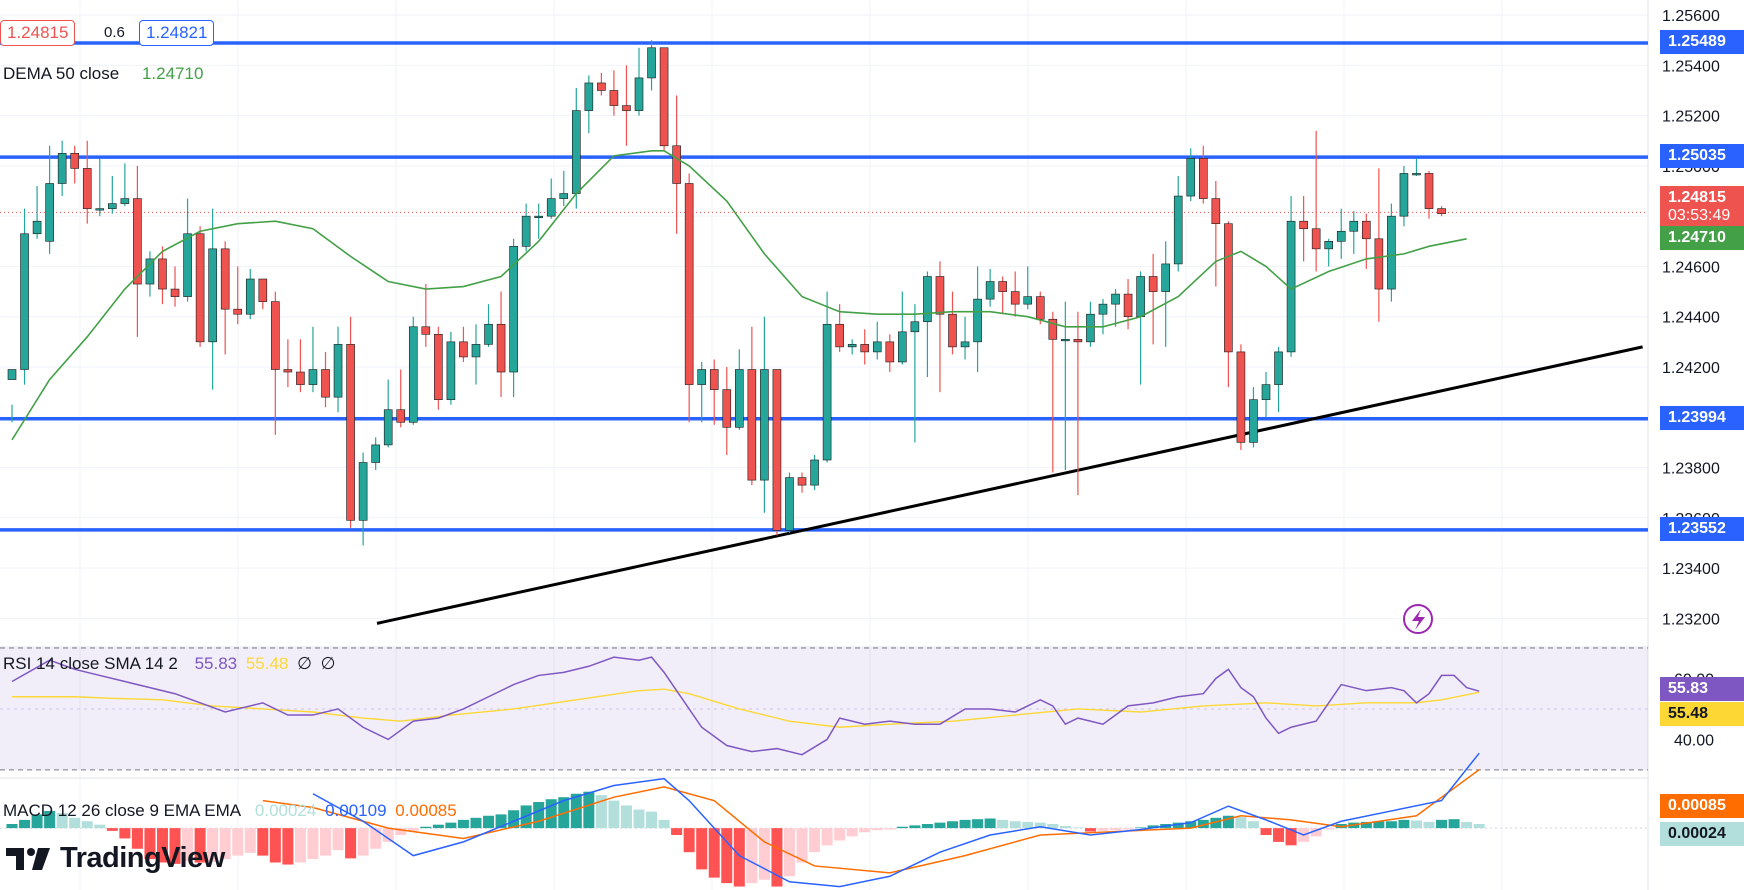 The height and width of the screenshot is (890, 1744). What do you see at coordinates (896, 820) in the screenshot?
I see `macd-line` at bounding box center [896, 820].